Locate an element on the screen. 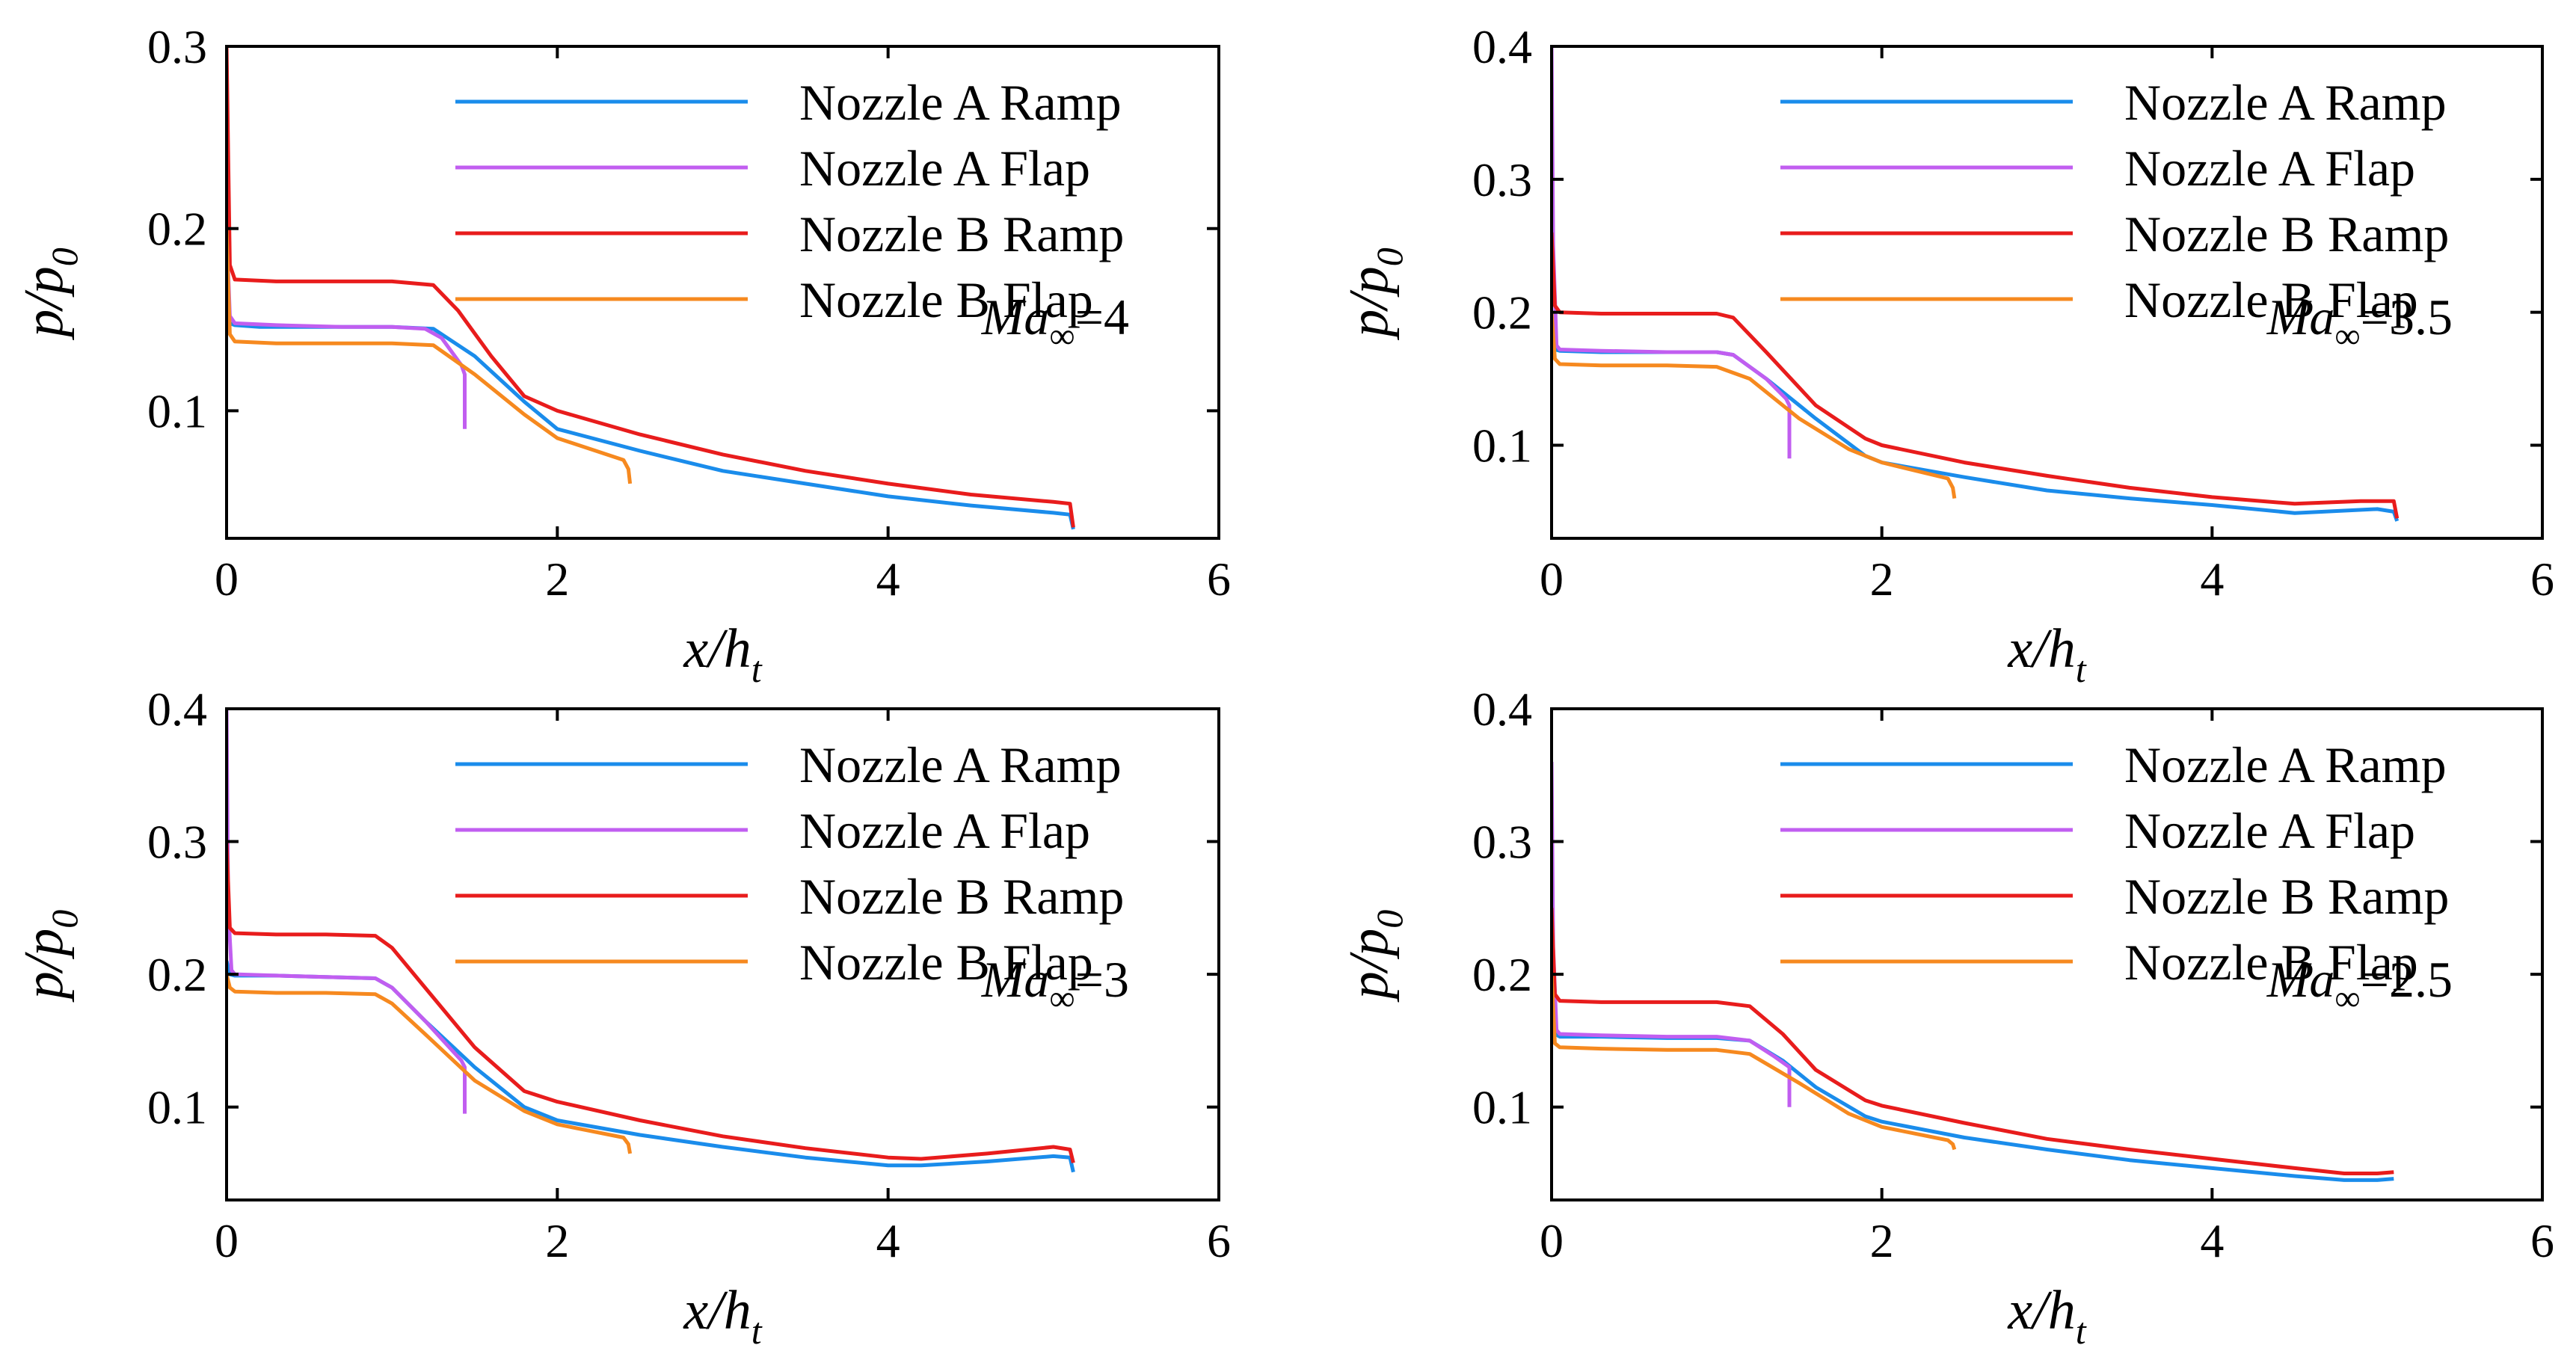  mach-annotation: Ma∞=4 is located at coordinates (1055, 322).